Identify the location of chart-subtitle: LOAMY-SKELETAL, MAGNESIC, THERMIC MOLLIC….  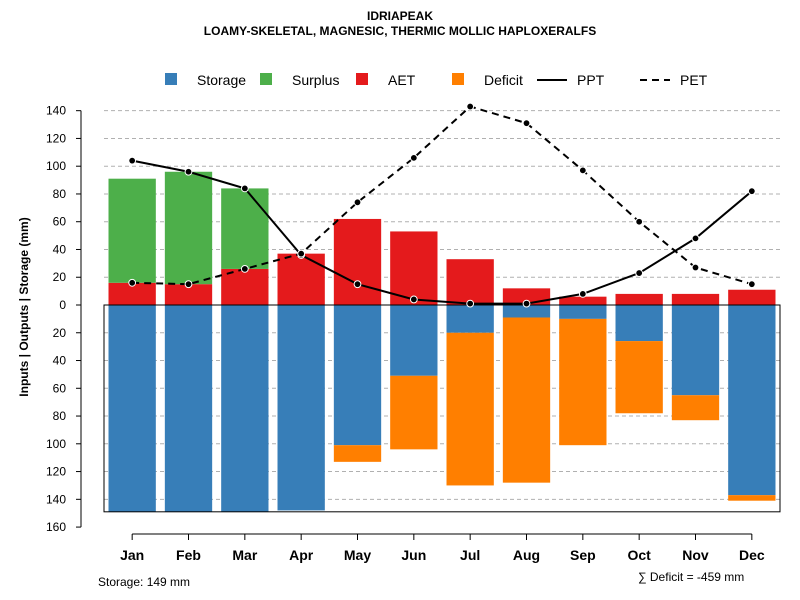
(400, 31).